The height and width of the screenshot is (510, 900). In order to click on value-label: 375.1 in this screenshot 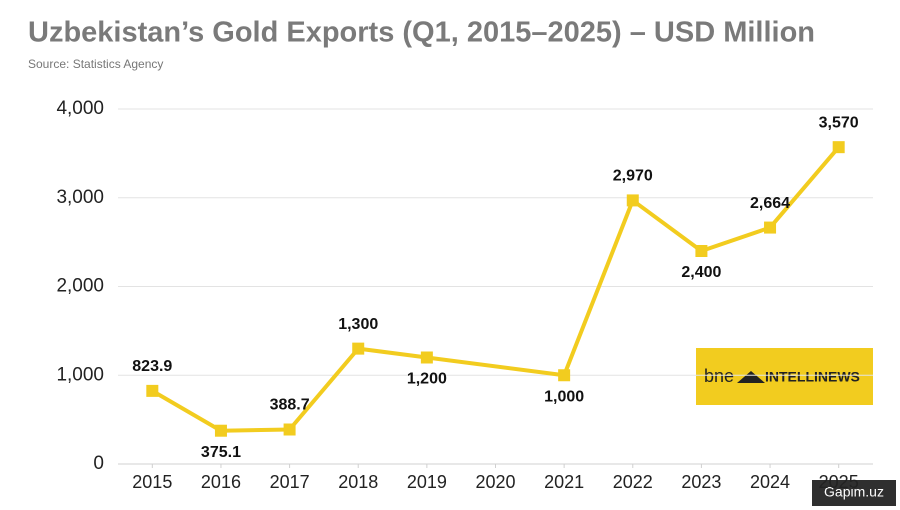, I will do `click(221, 452)`.